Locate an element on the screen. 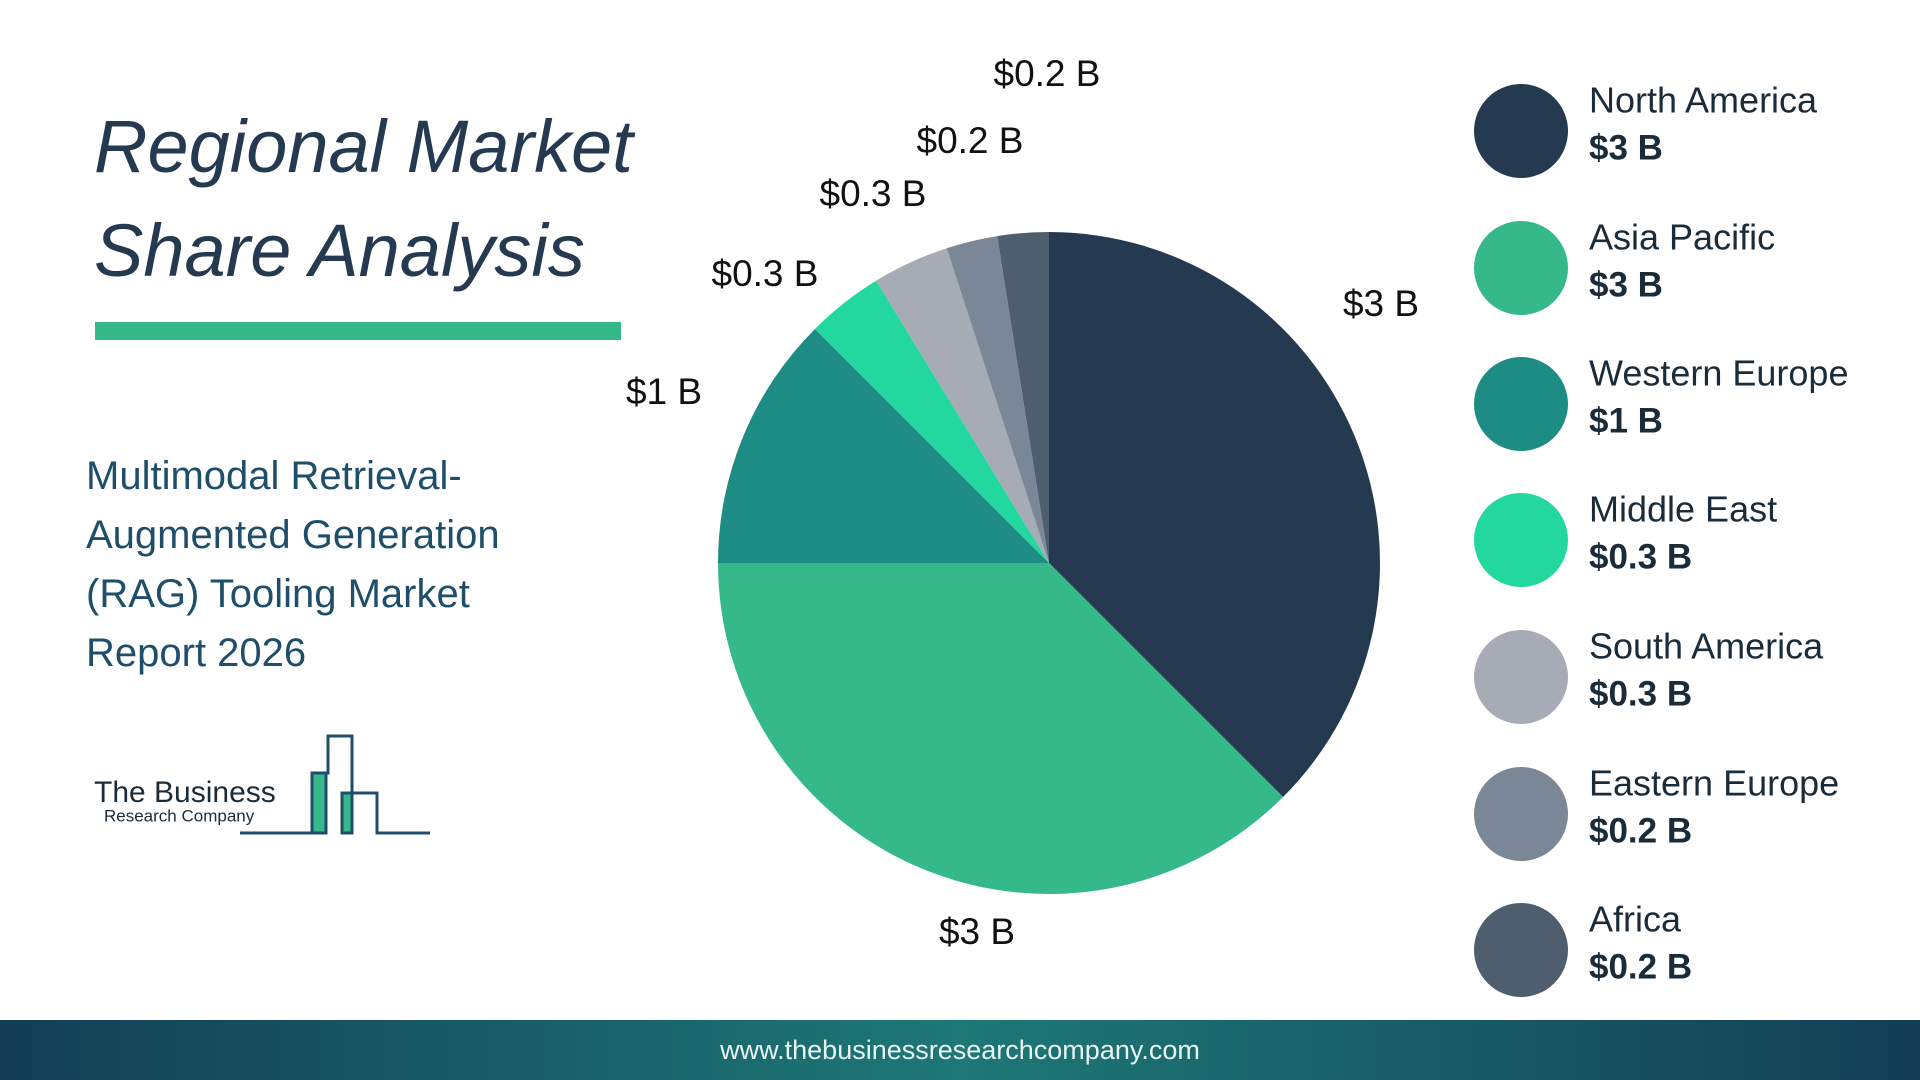  legend-label: Asia Pacific is located at coordinates (1682, 237).